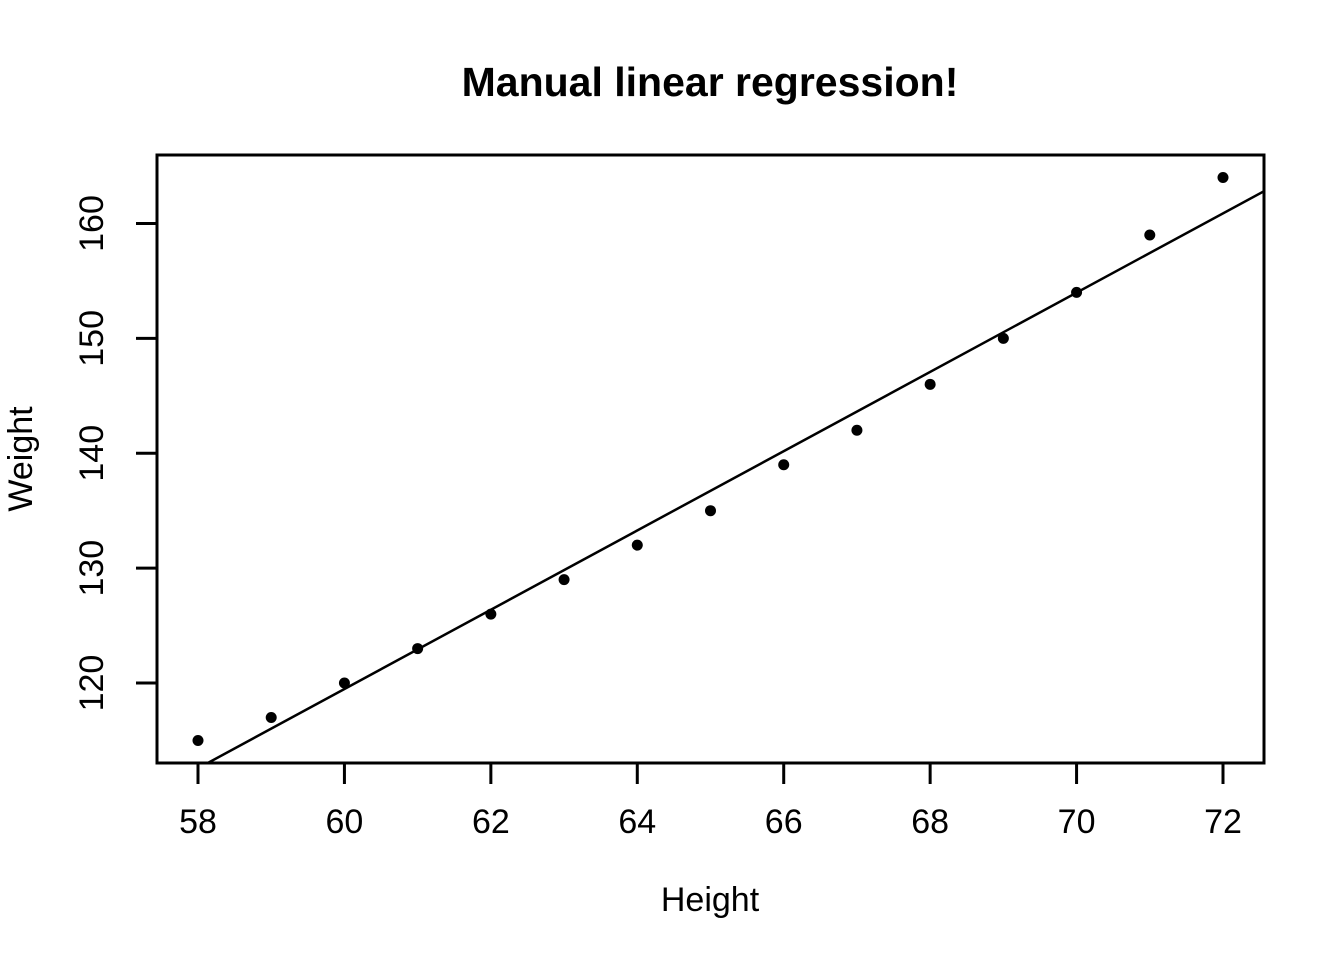 This screenshot has width=1344, height=960. What do you see at coordinates (784, 822) in the screenshot?
I see `x-tick-label: 66` at bounding box center [784, 822].